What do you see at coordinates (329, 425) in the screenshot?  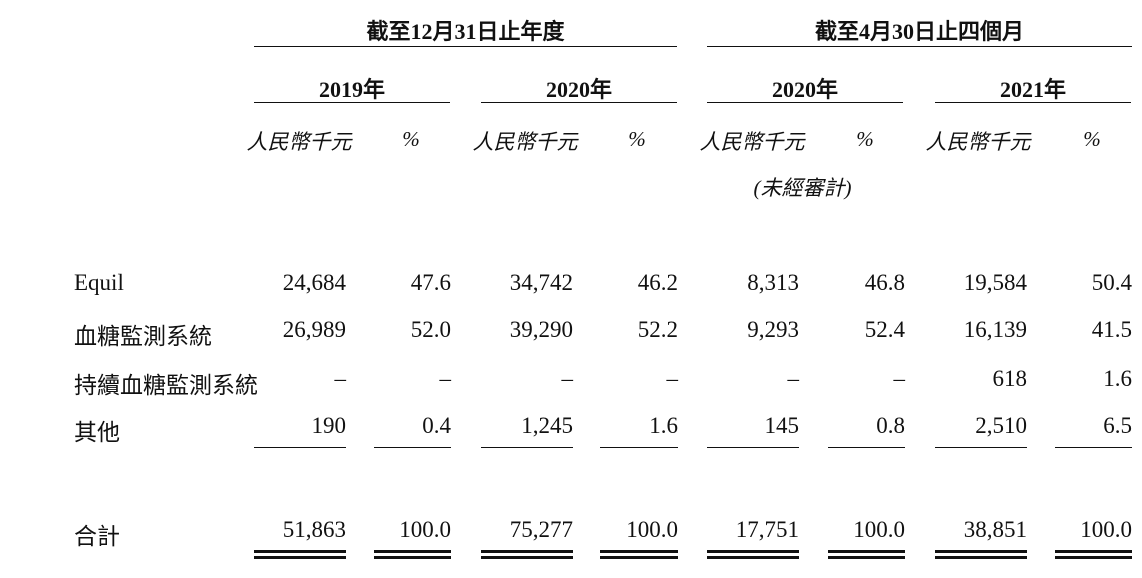 I see `cell-amount: 190` at bounding box center [329, 425].